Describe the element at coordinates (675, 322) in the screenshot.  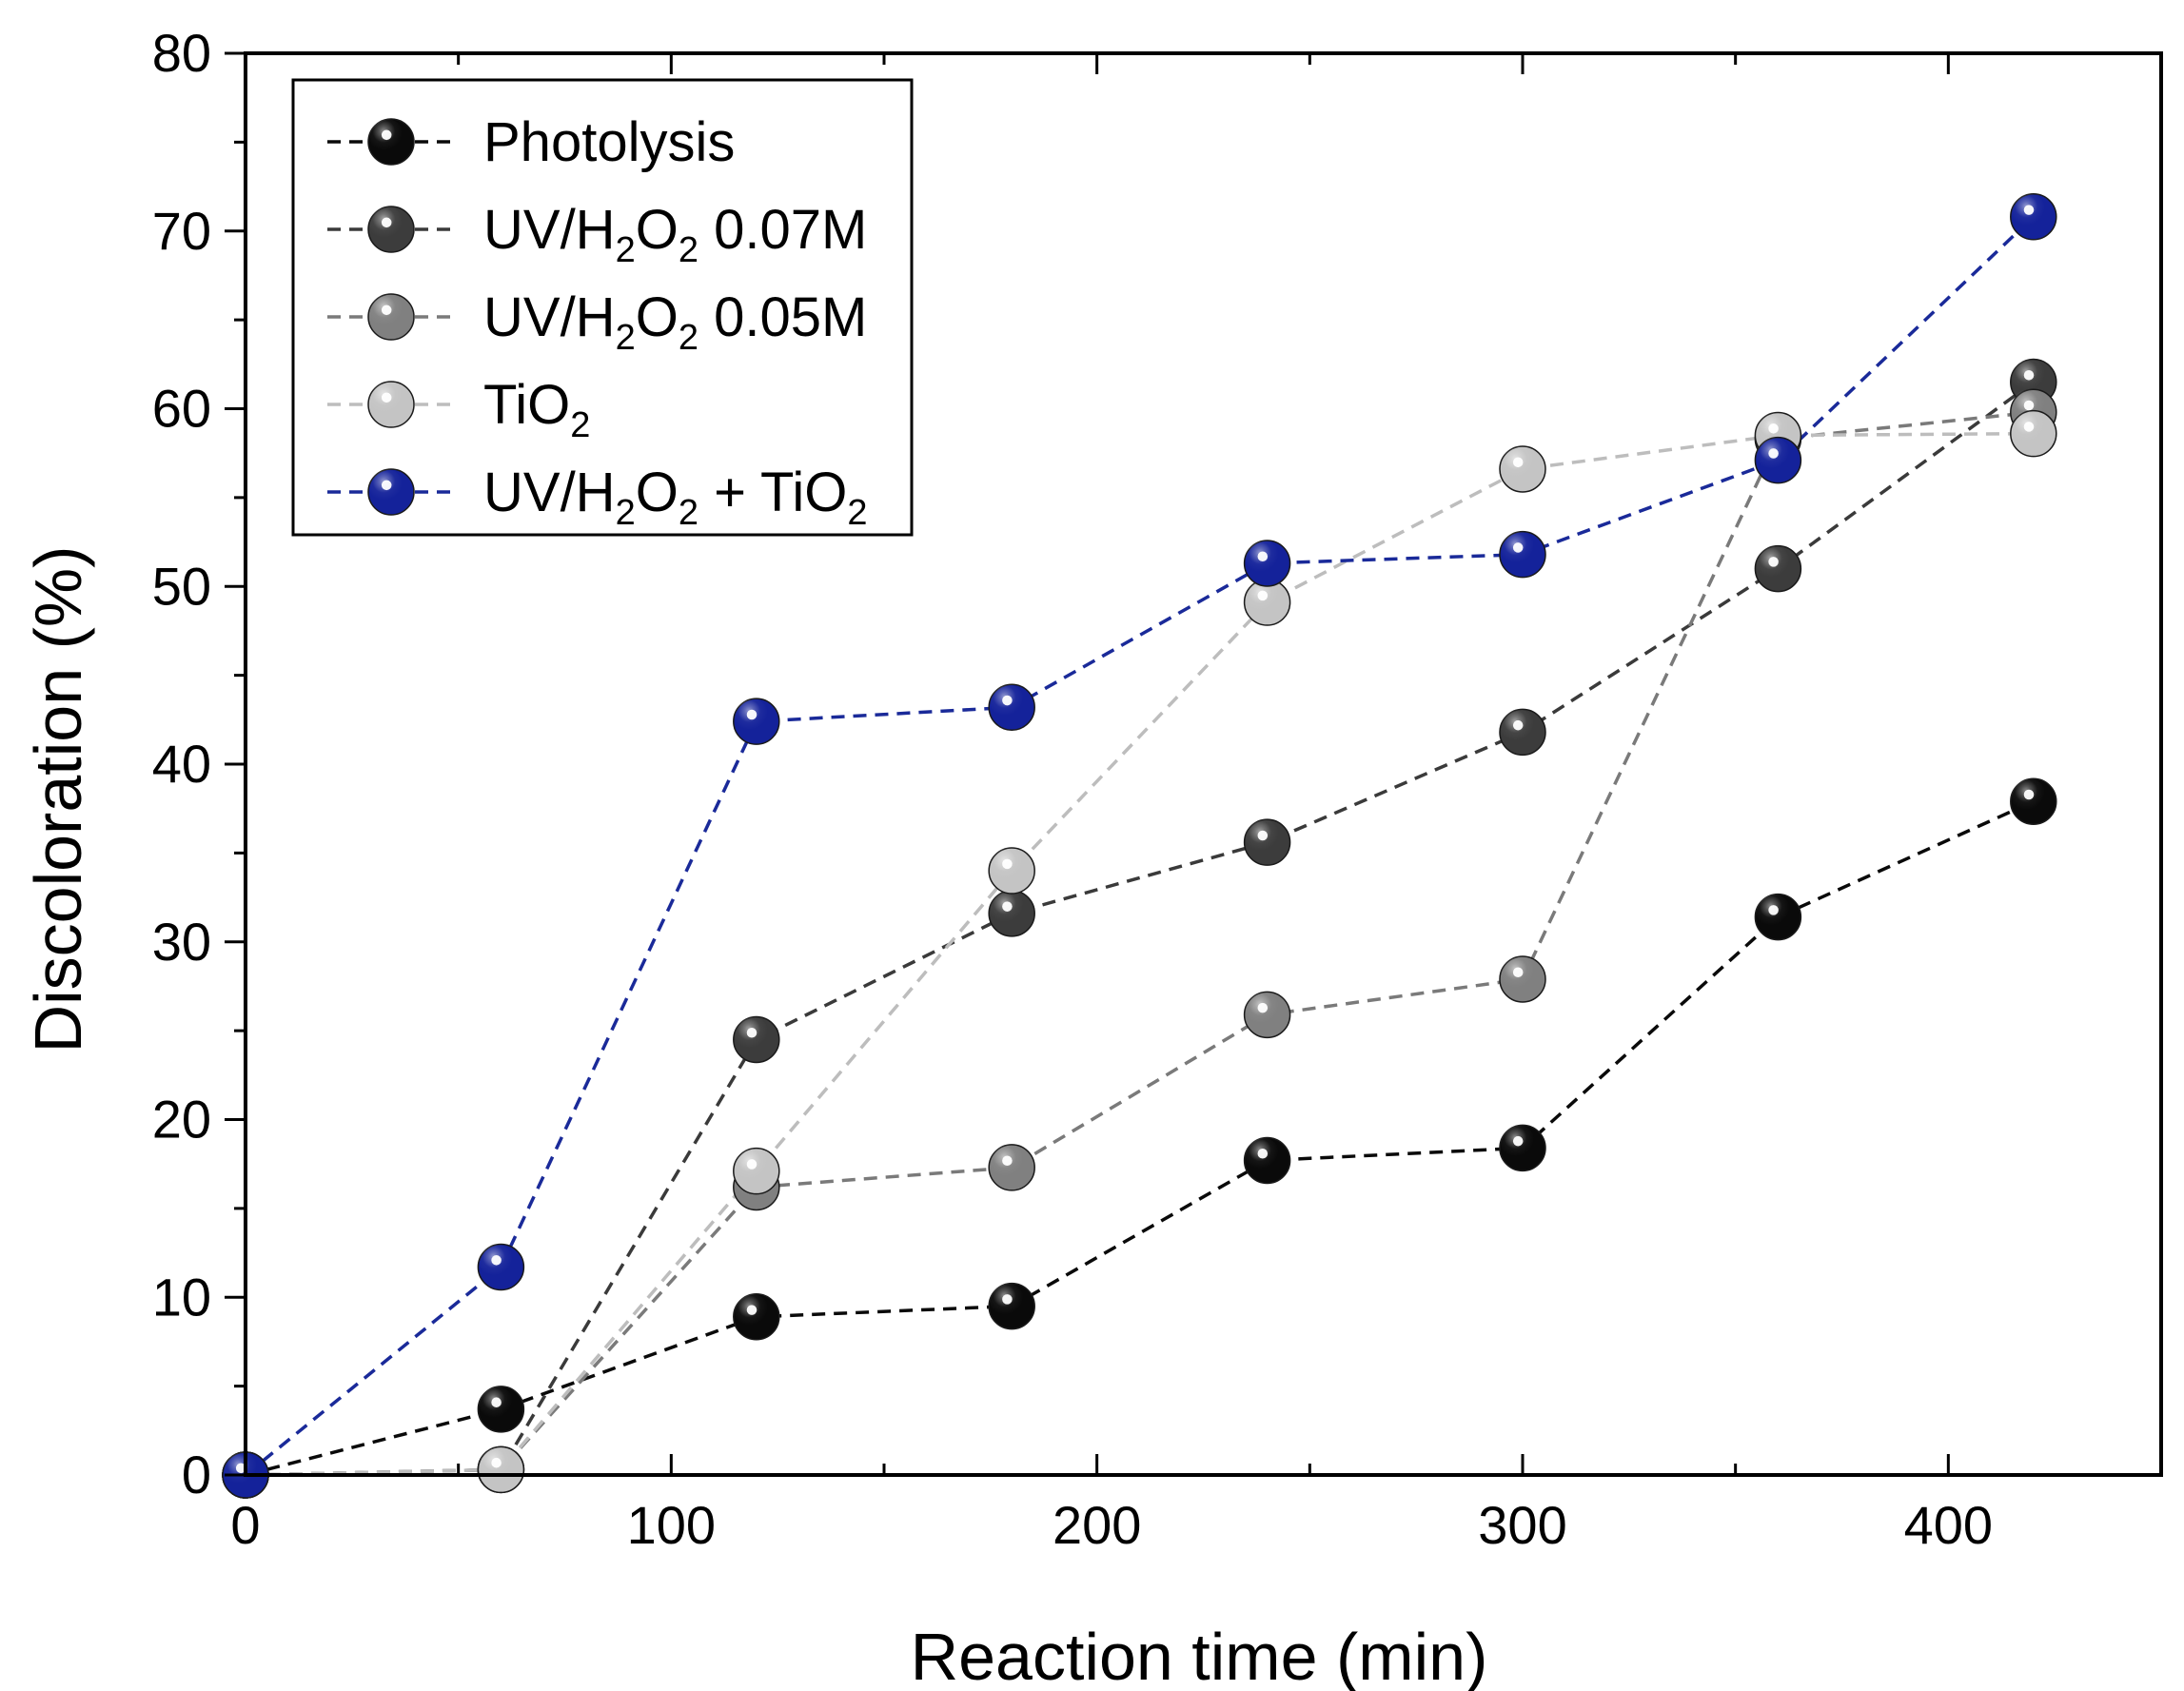
I see `legend-label: UV/H2O2 0.05M` at that location.